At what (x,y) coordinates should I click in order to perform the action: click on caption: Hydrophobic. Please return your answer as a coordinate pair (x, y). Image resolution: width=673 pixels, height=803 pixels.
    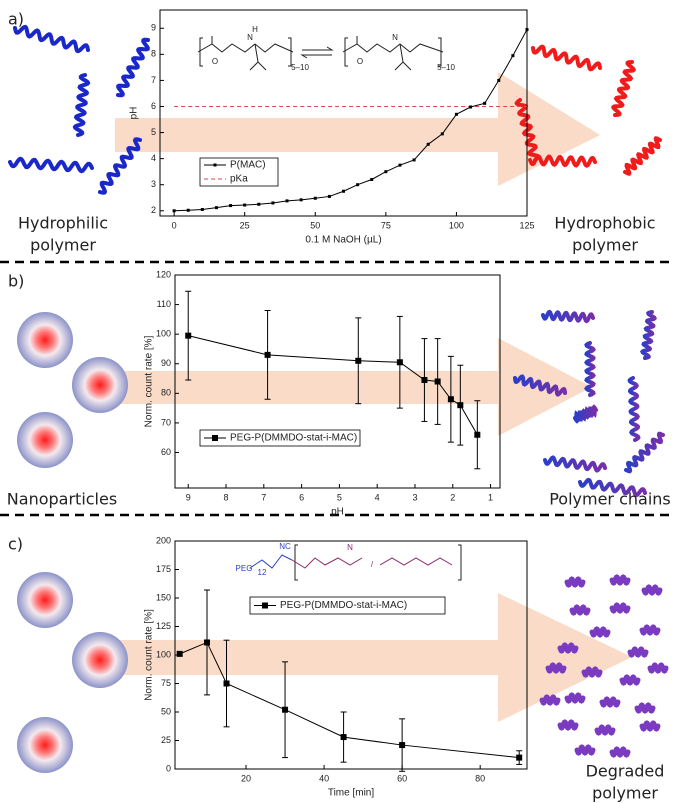
    Looking at the image, I should click on (604, 223).